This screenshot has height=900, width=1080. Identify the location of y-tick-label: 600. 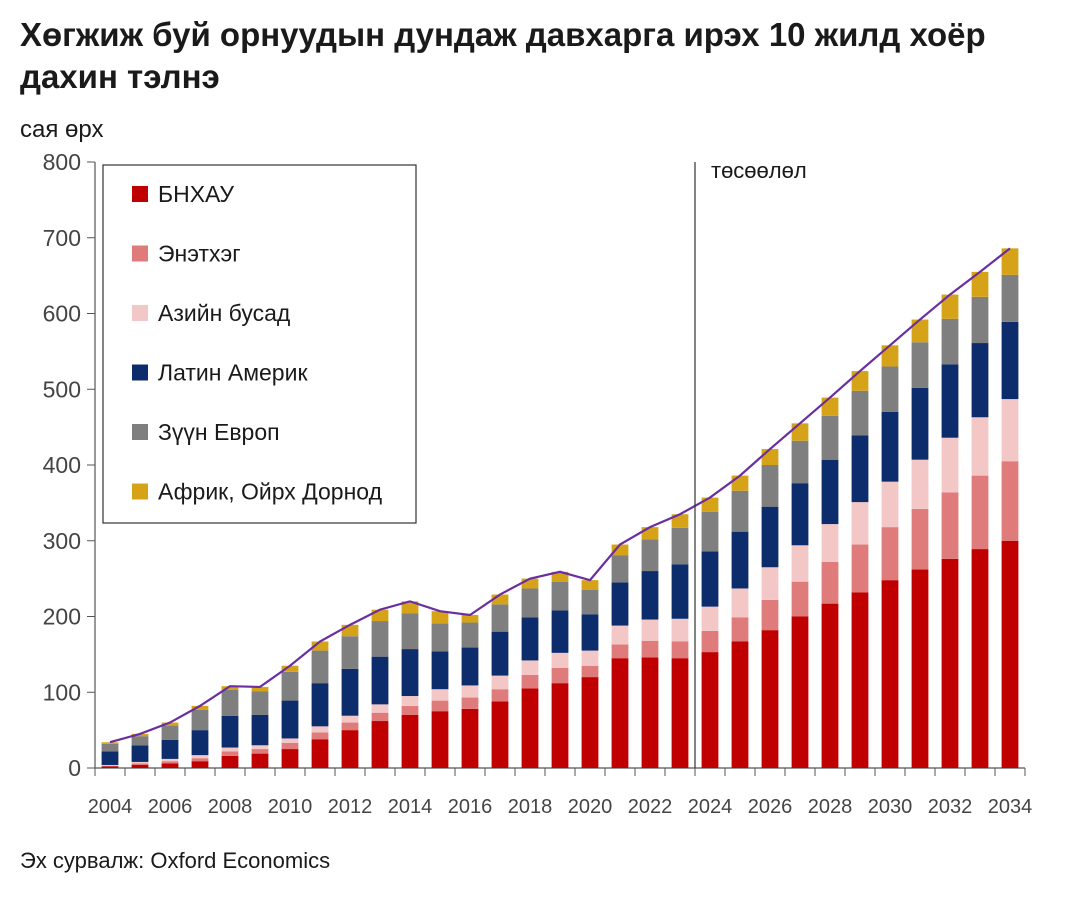
(62, 314).